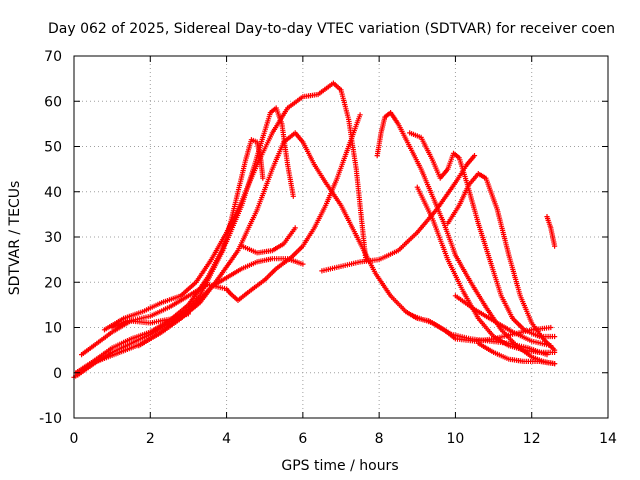 This screenshot has width=640, height=480. I want to click on y-tick-label: 0, so click(57, 374).